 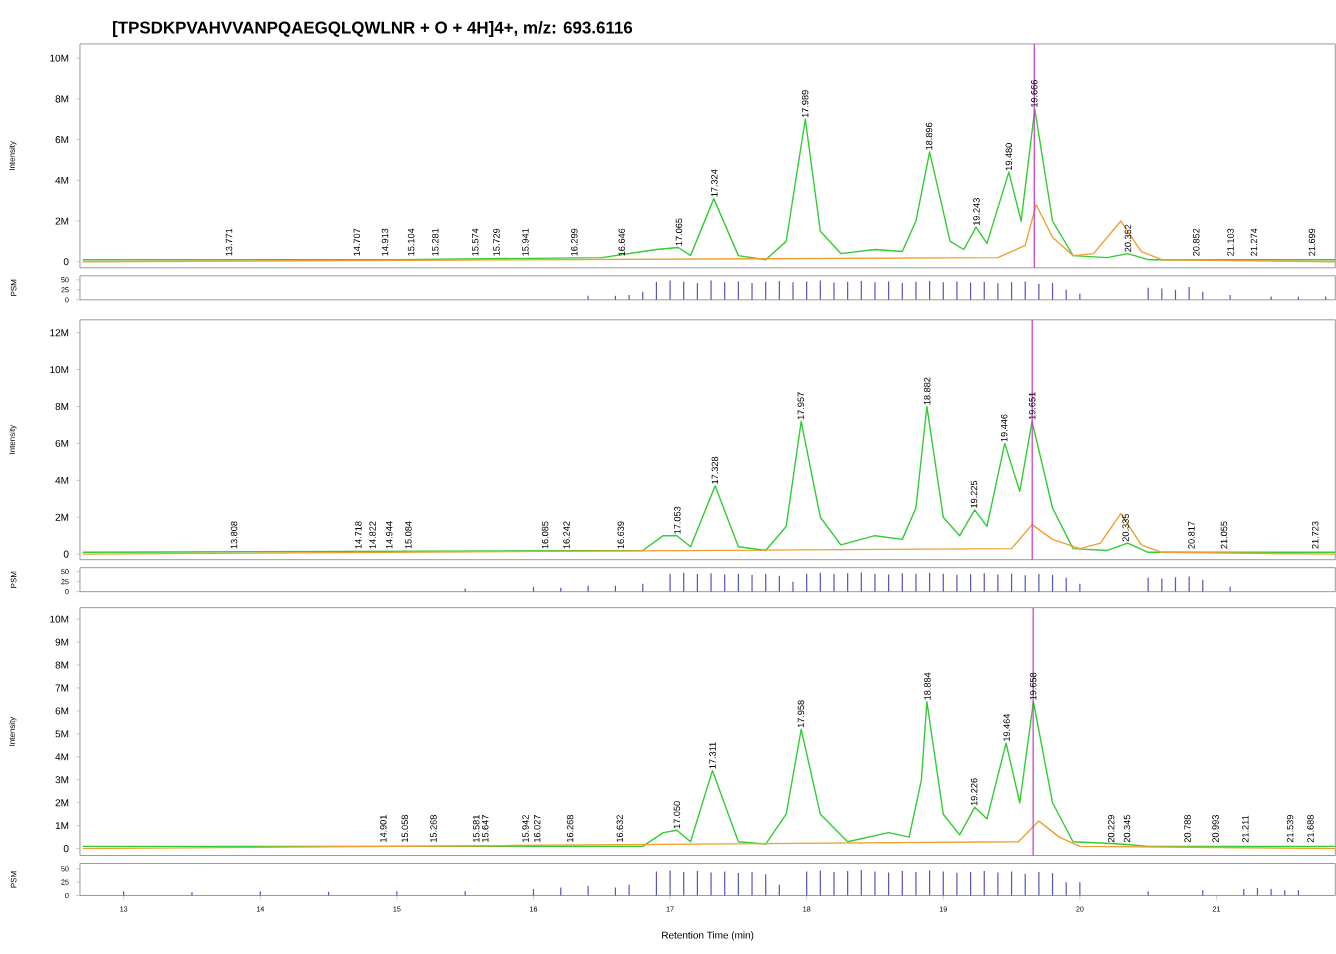 What do you see at coordinates (373, 29) in the screenshot?
I see `chart-title: [TPSDKPVAHVVANPQAEGQLQWLNR + O + 4H]4+, m/z: 693.6116` at bounding box center [373, 29].